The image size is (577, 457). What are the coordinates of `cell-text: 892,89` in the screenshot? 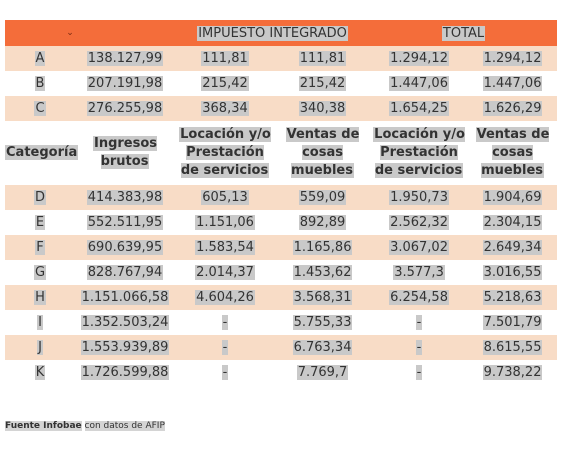 It's located at (322, 222).